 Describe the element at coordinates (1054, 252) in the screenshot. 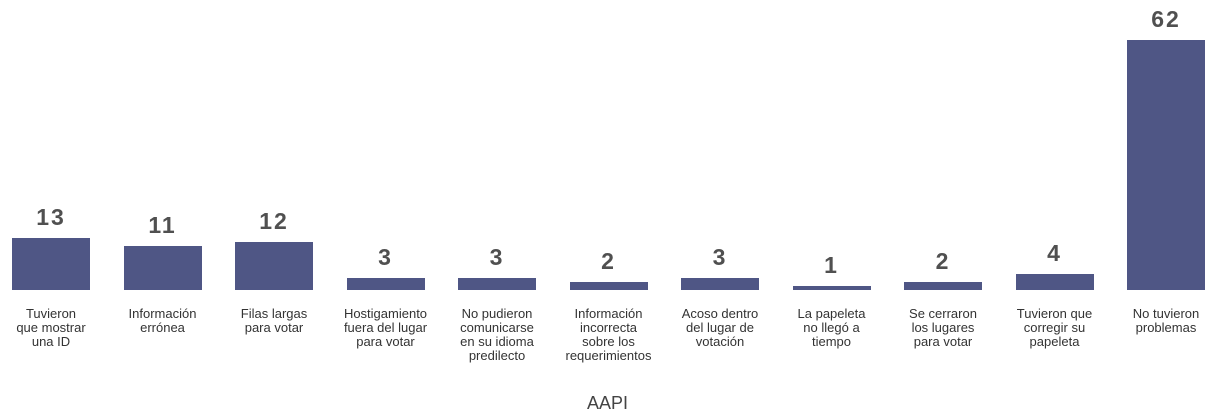

I see `value-label: 4` at that location.